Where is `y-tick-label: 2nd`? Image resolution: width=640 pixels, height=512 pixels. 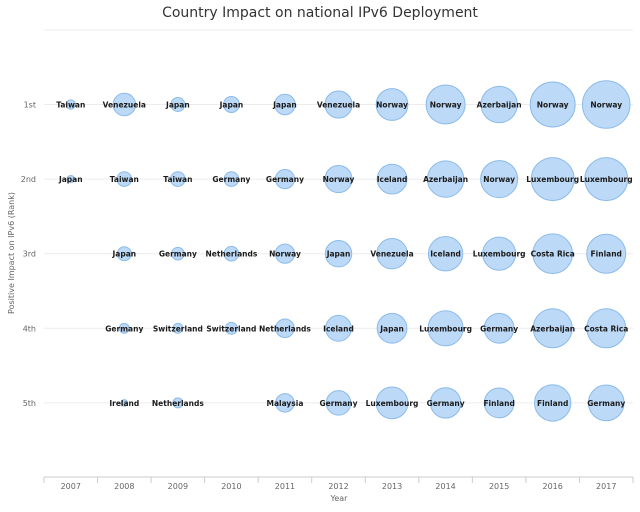 y-tick-label: 2nd is located at coordinates (28, 179).